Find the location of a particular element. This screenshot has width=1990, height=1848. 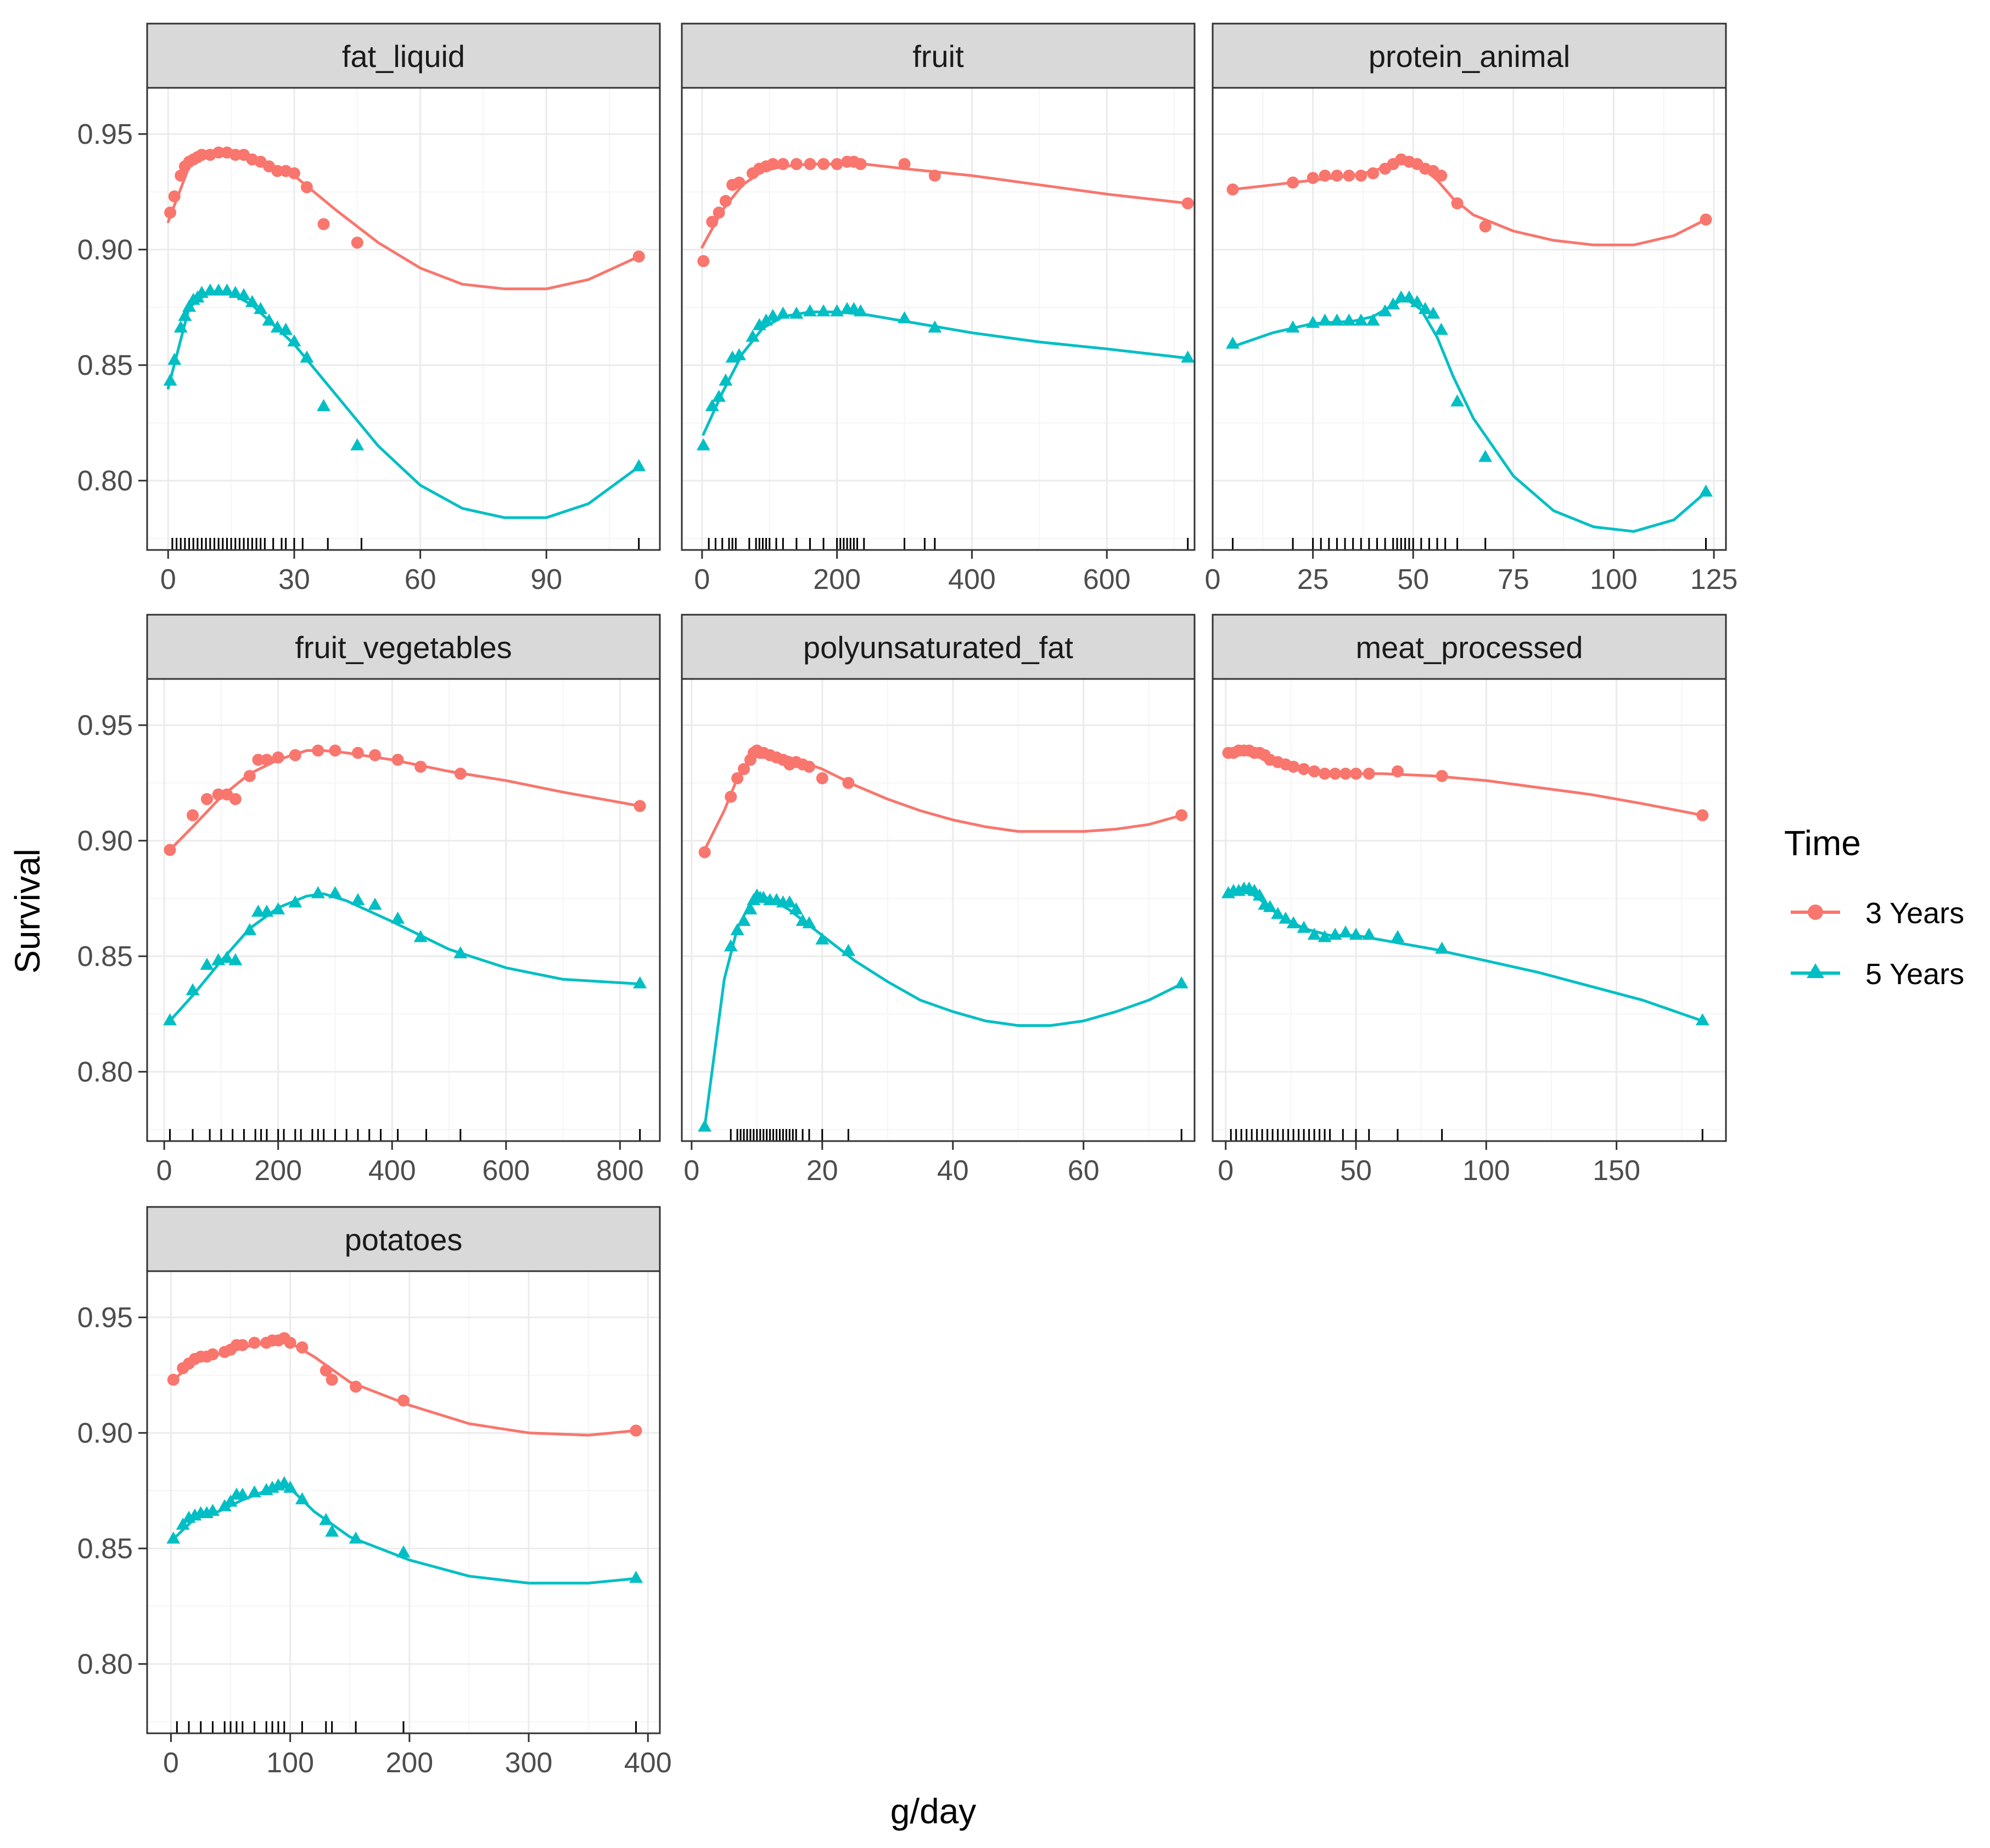

y-tick-label: 0.95 is located at coordinates (105, 1318).